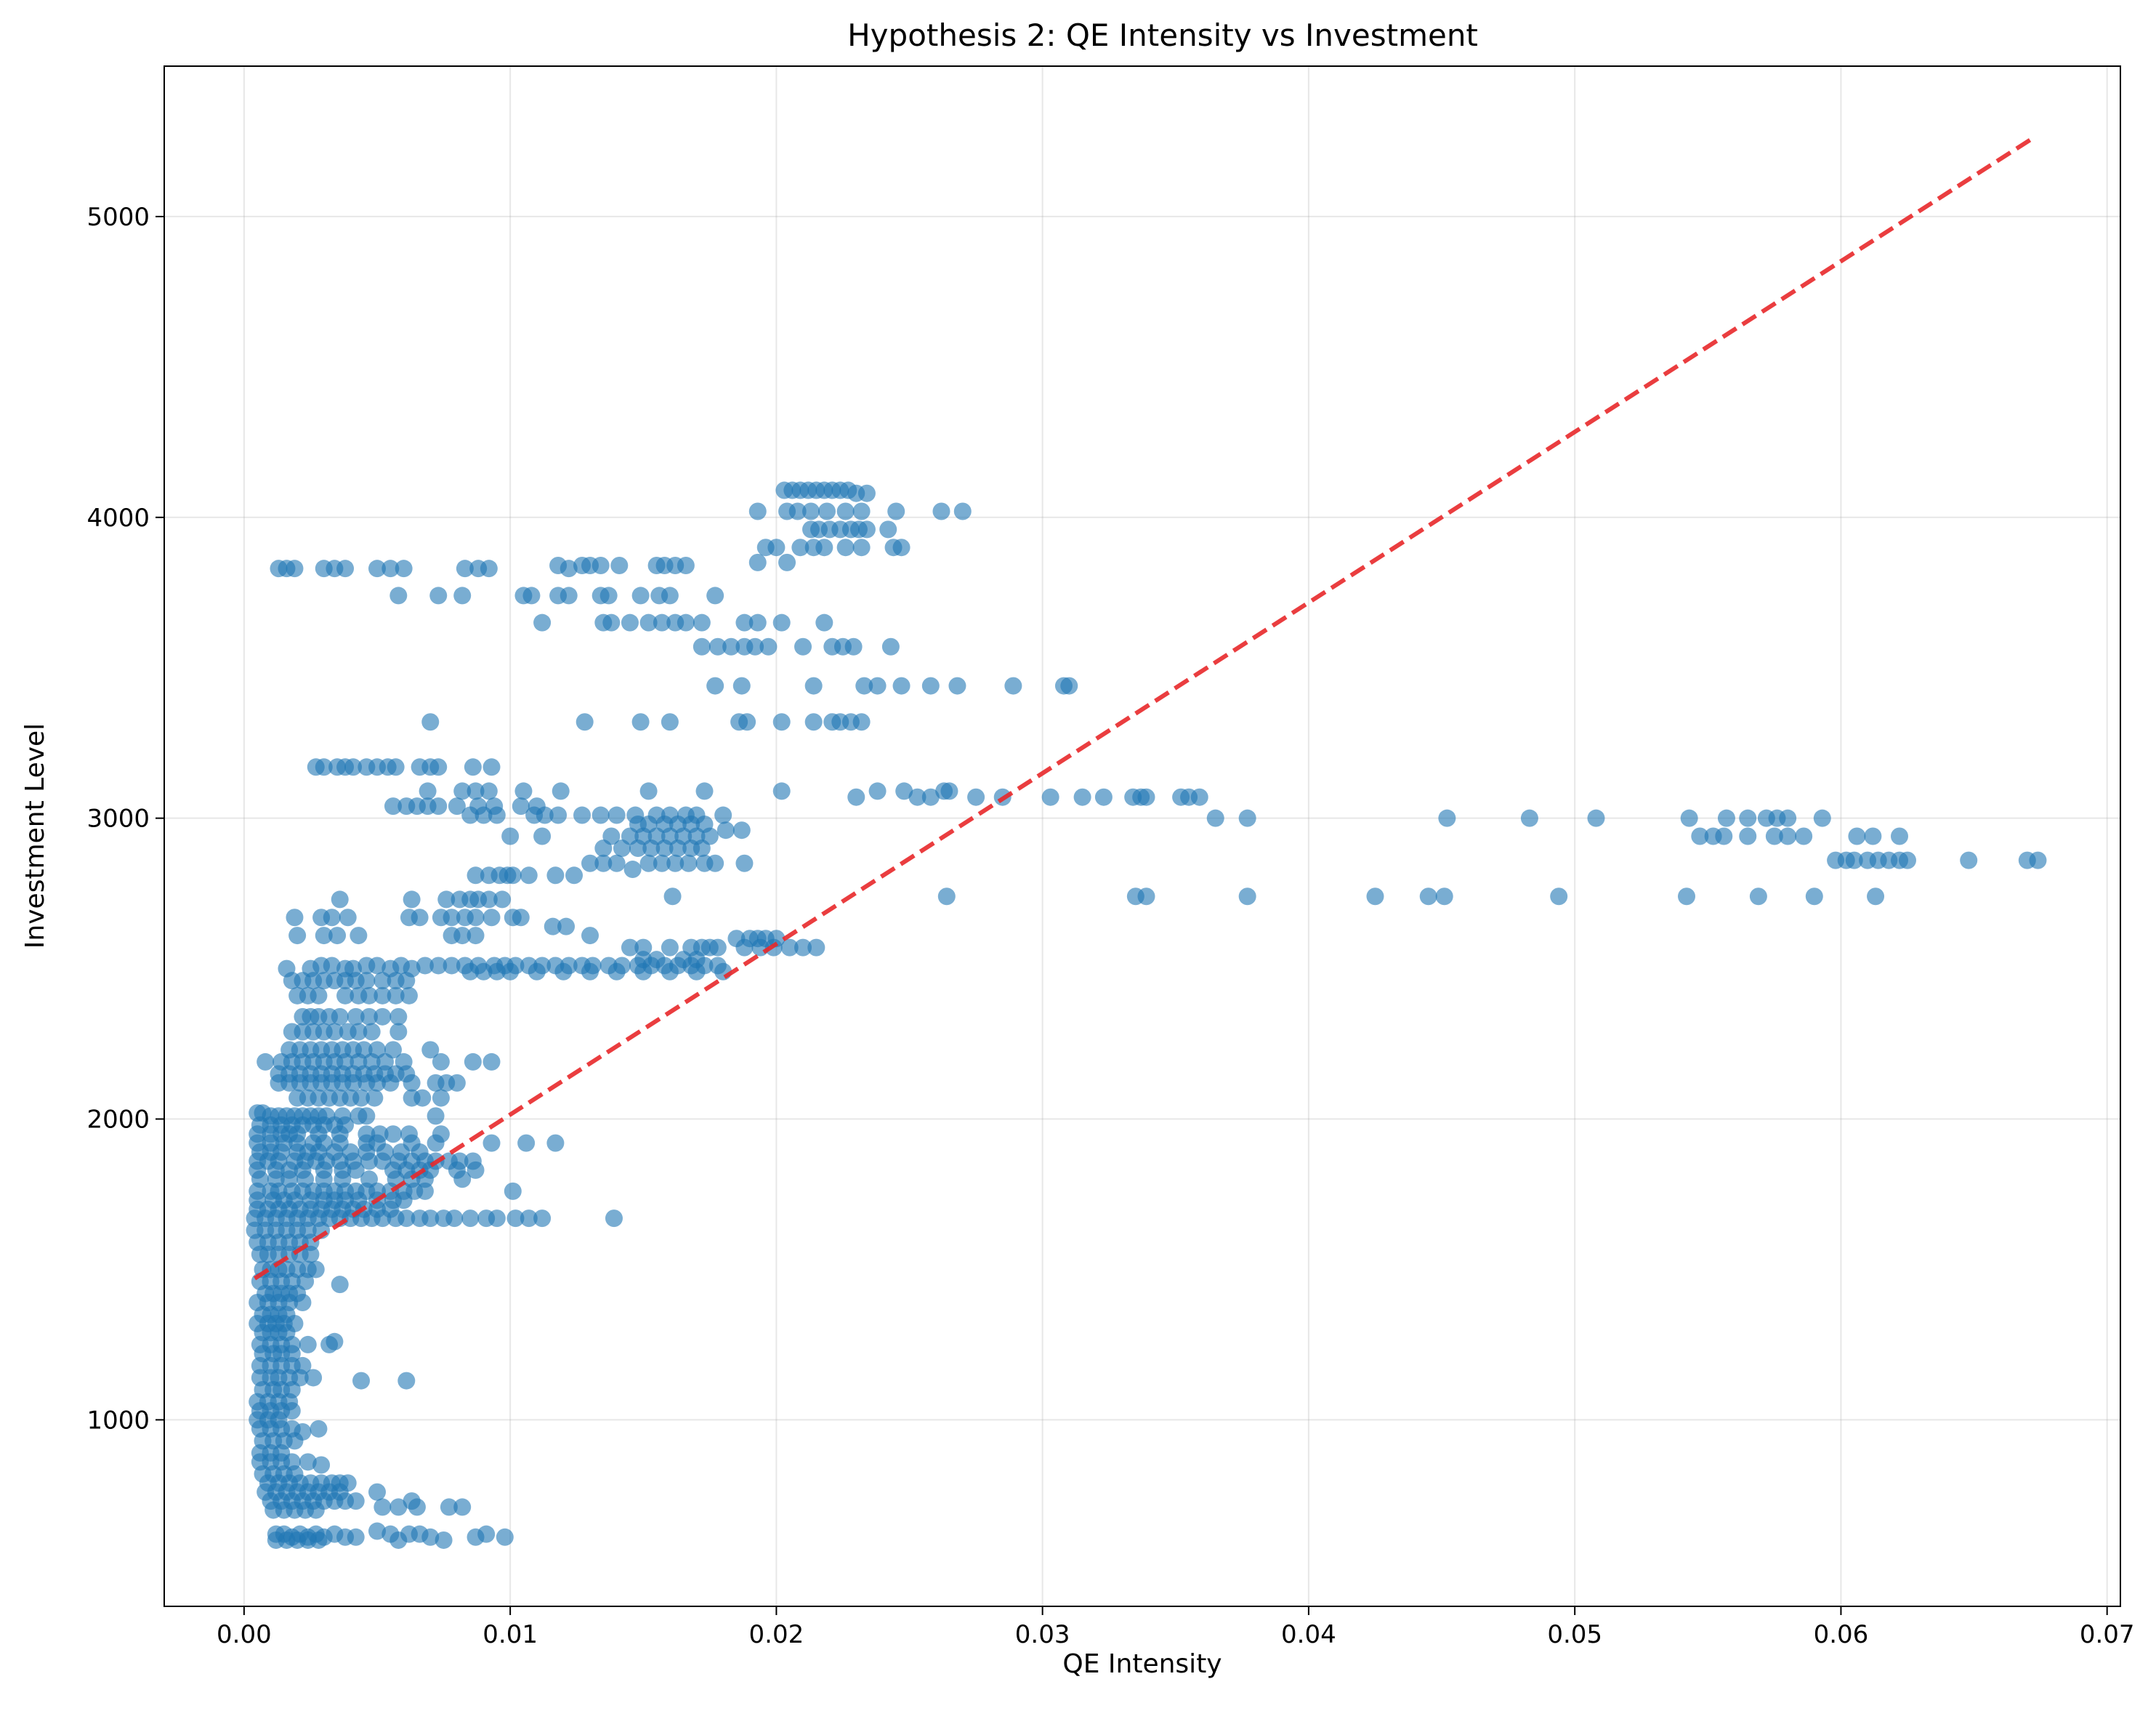  I want to click on x-tick-label: 0.05, so click(1574, 1634).